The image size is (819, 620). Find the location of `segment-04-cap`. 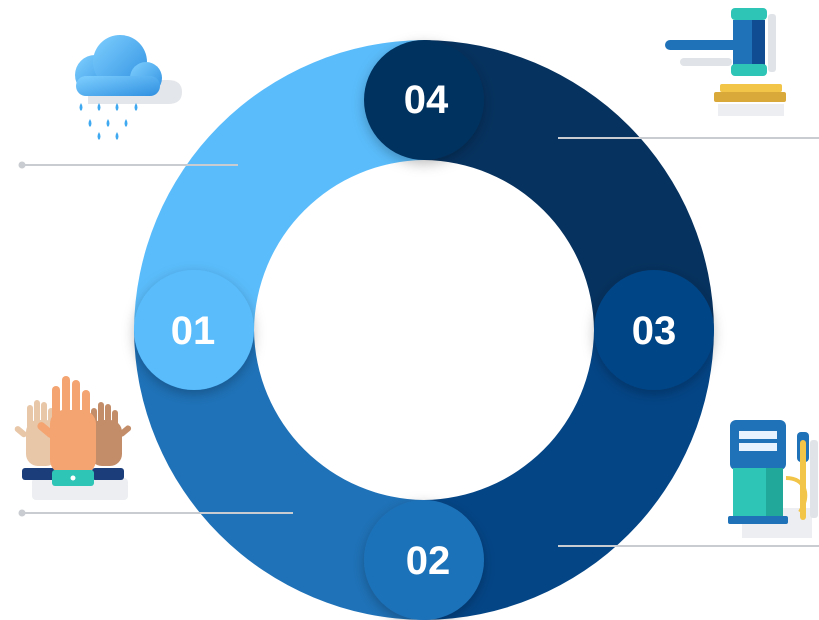

segment-04-cap is located at coordinates (424, 100).